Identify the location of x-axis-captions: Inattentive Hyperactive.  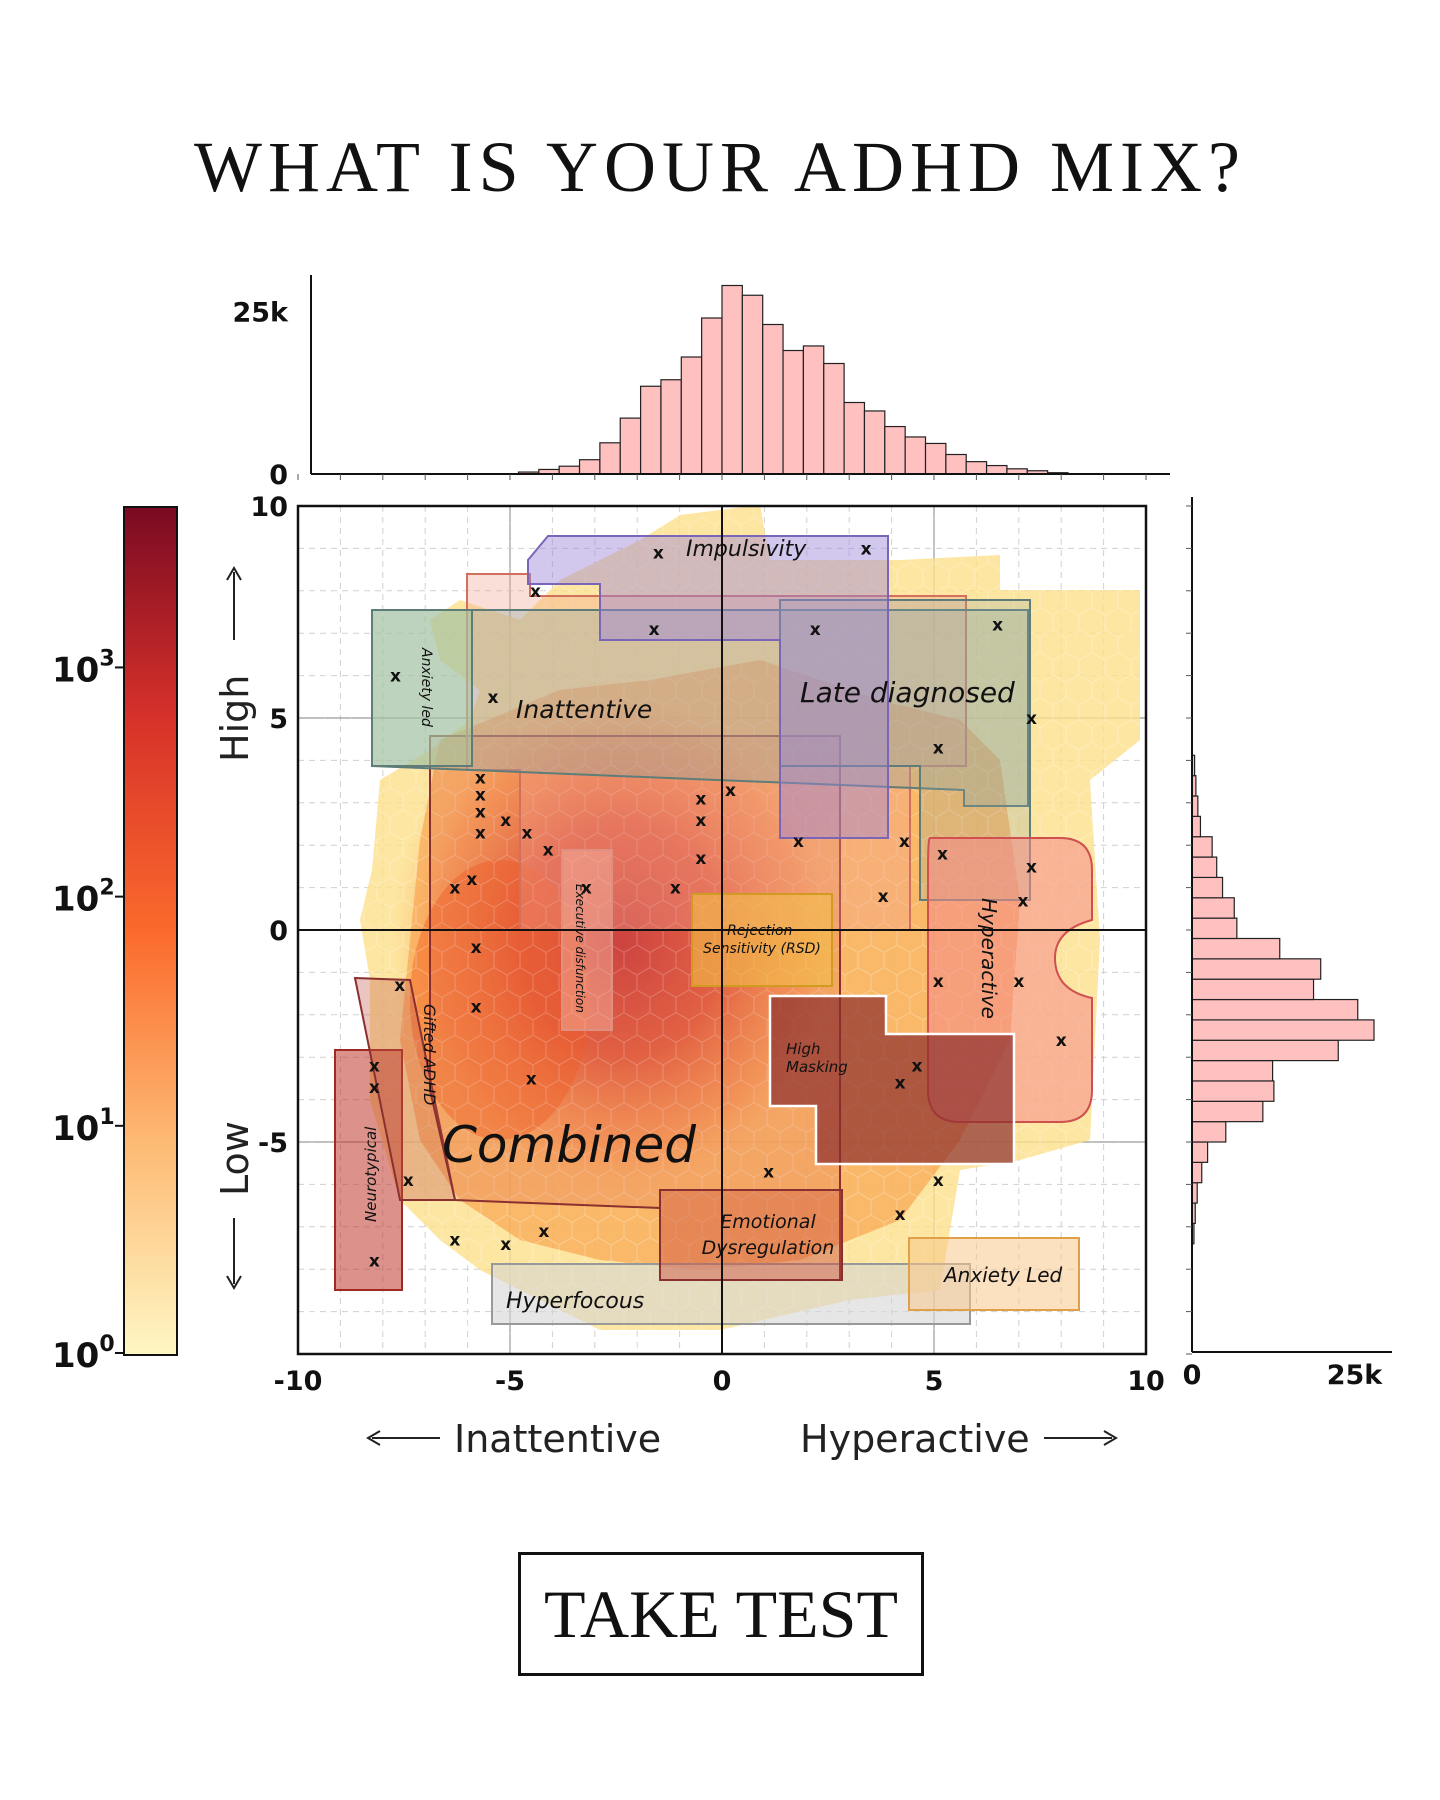
(742, 1439).